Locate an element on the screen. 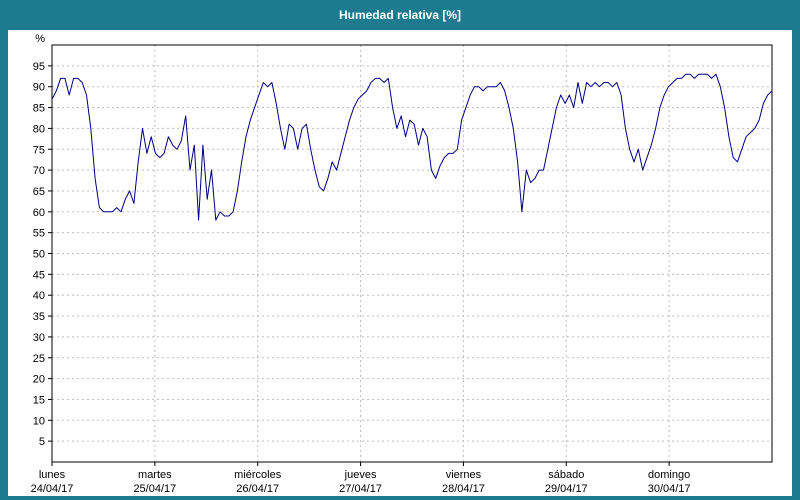  y-tick-label: 15 is located at coordinates (39, 400).